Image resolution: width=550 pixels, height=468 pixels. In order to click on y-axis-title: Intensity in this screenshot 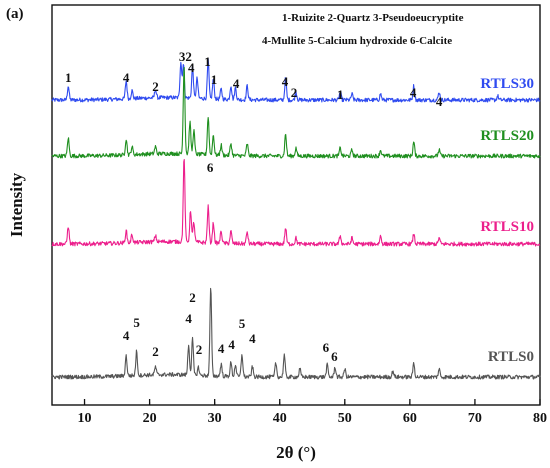, I will do `click(16, 204)`.